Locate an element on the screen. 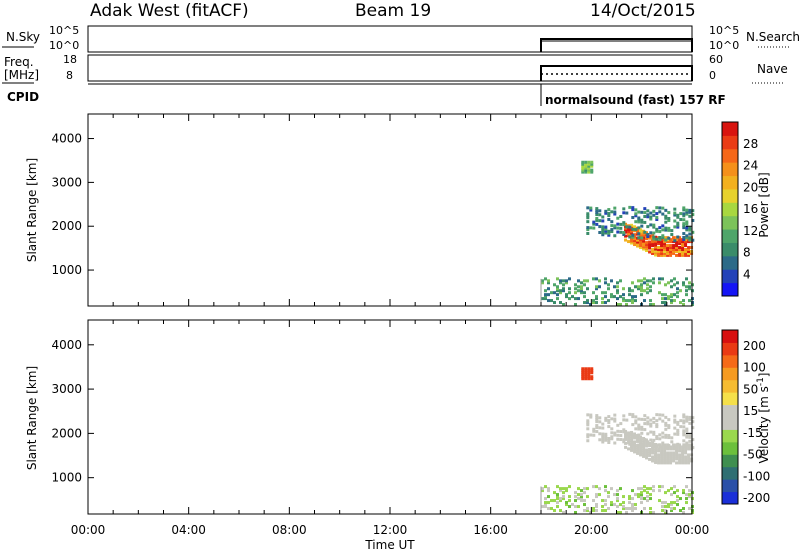 Image resolution: width=800 pixels, height=558 pixels. colorbar-tick-label: 20 is located at coordinates (750, 187).